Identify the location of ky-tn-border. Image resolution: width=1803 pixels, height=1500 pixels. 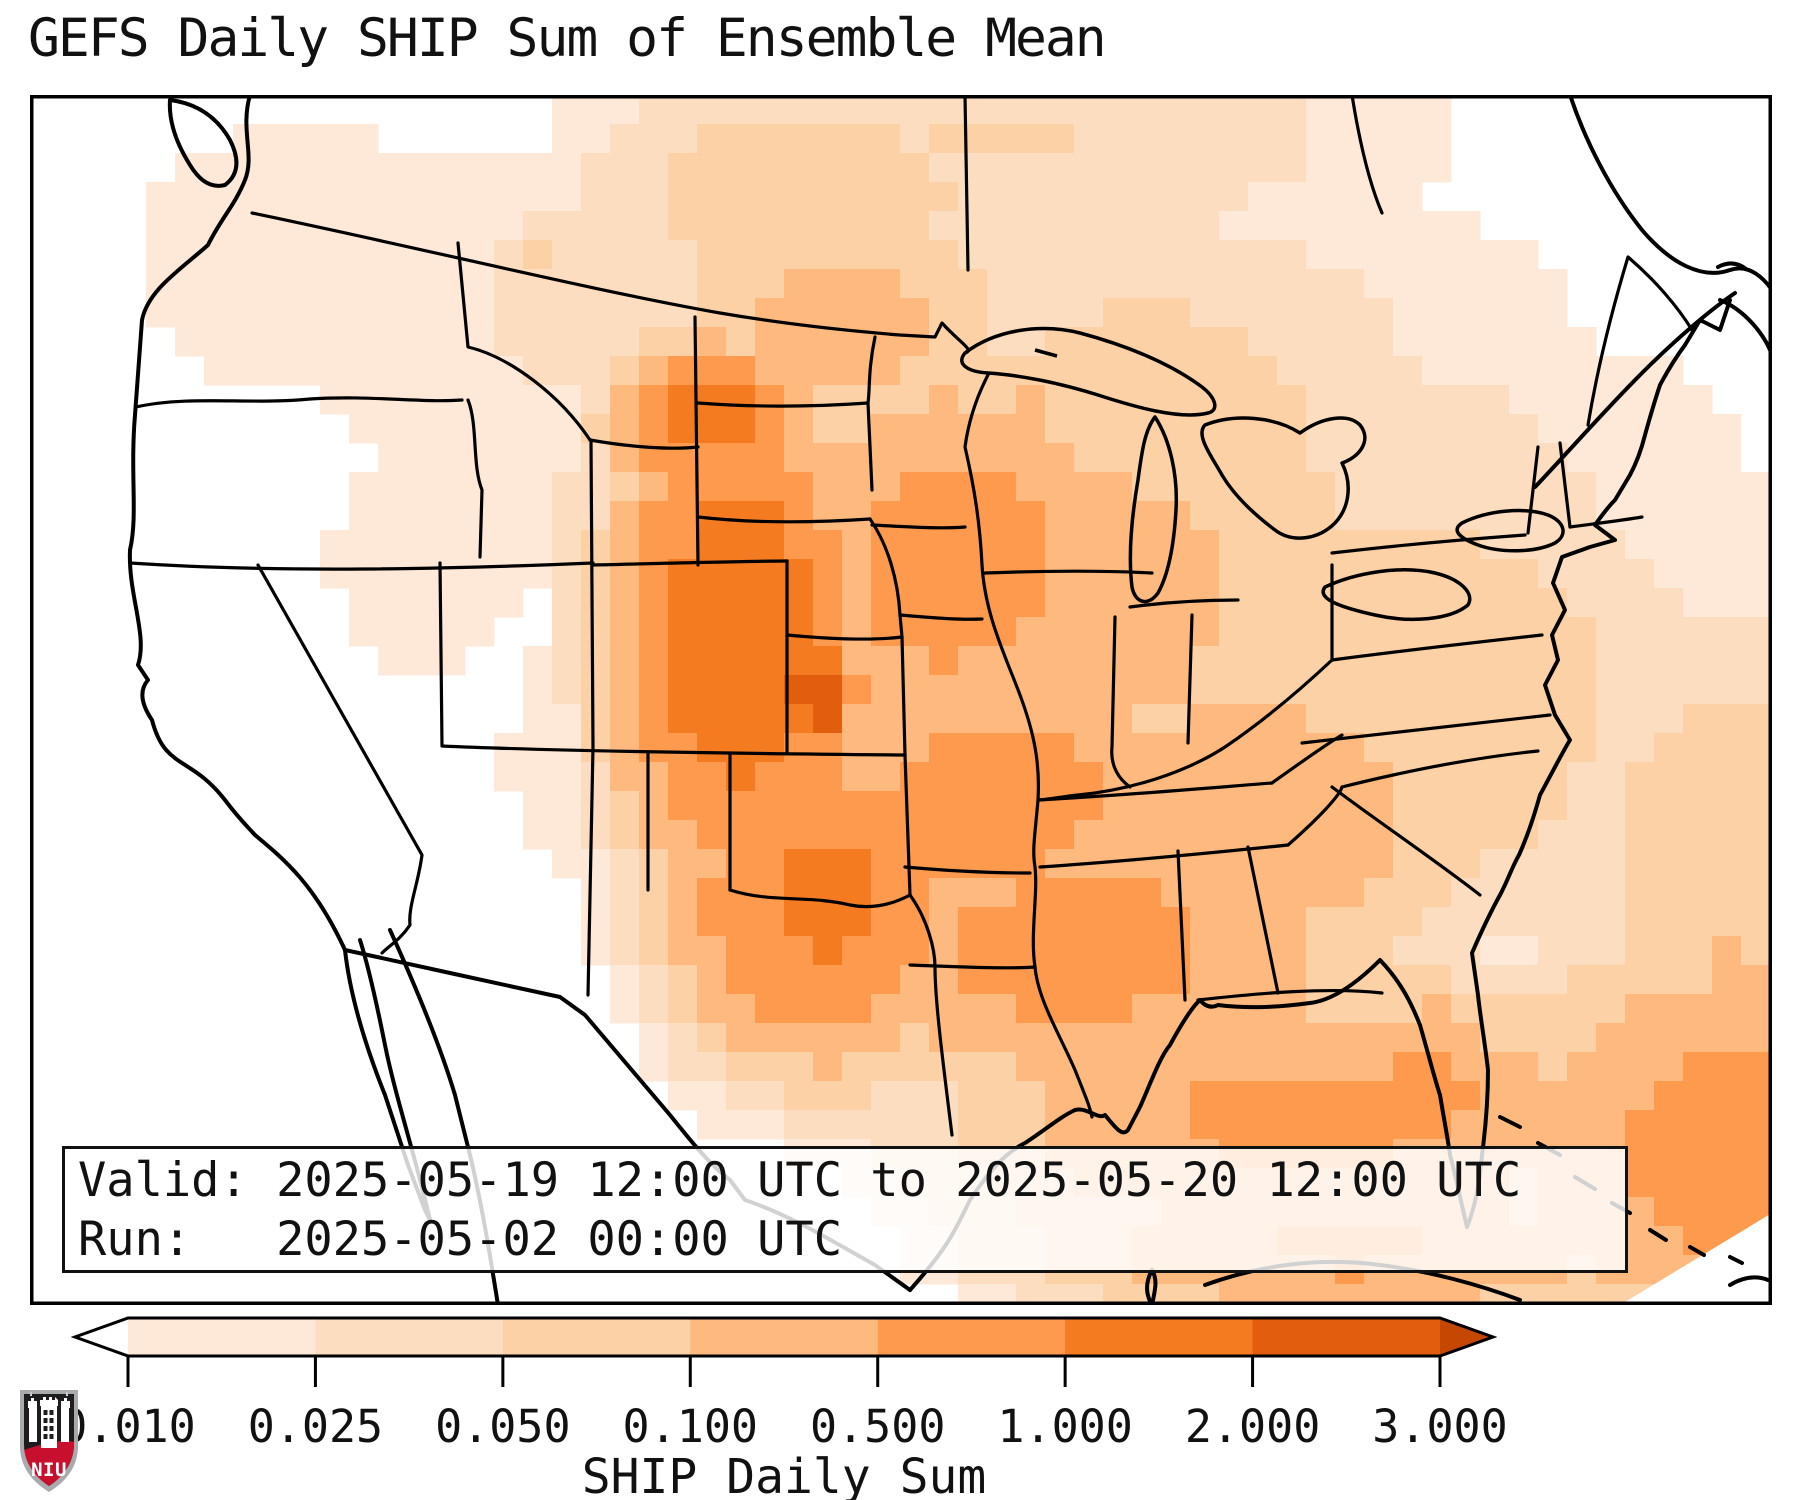
(1155, 791).